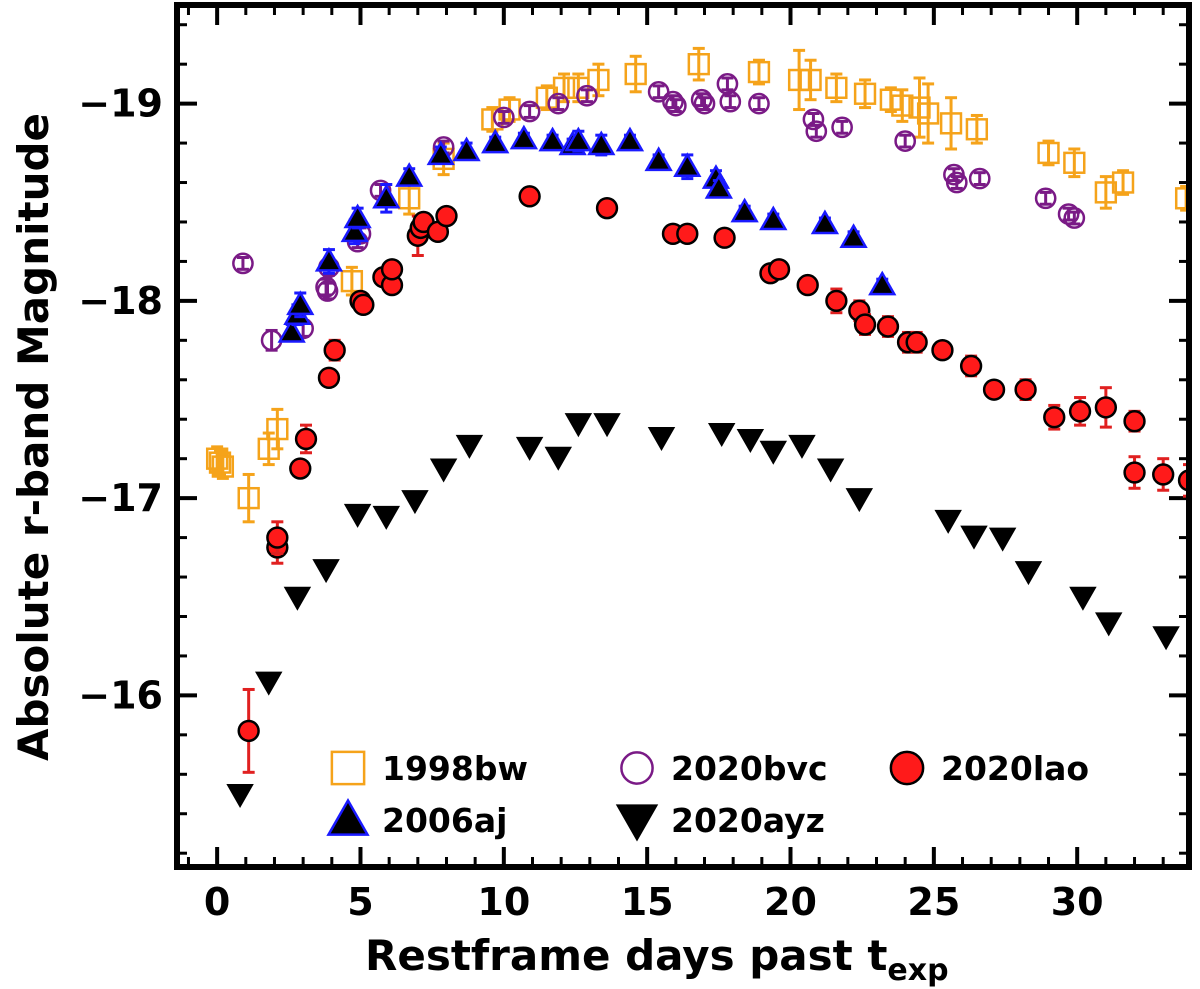 The height and width of the screenshot is (989, 1200). I want to click on legend-item-2020lao: 2020lao, so click(989, 768).